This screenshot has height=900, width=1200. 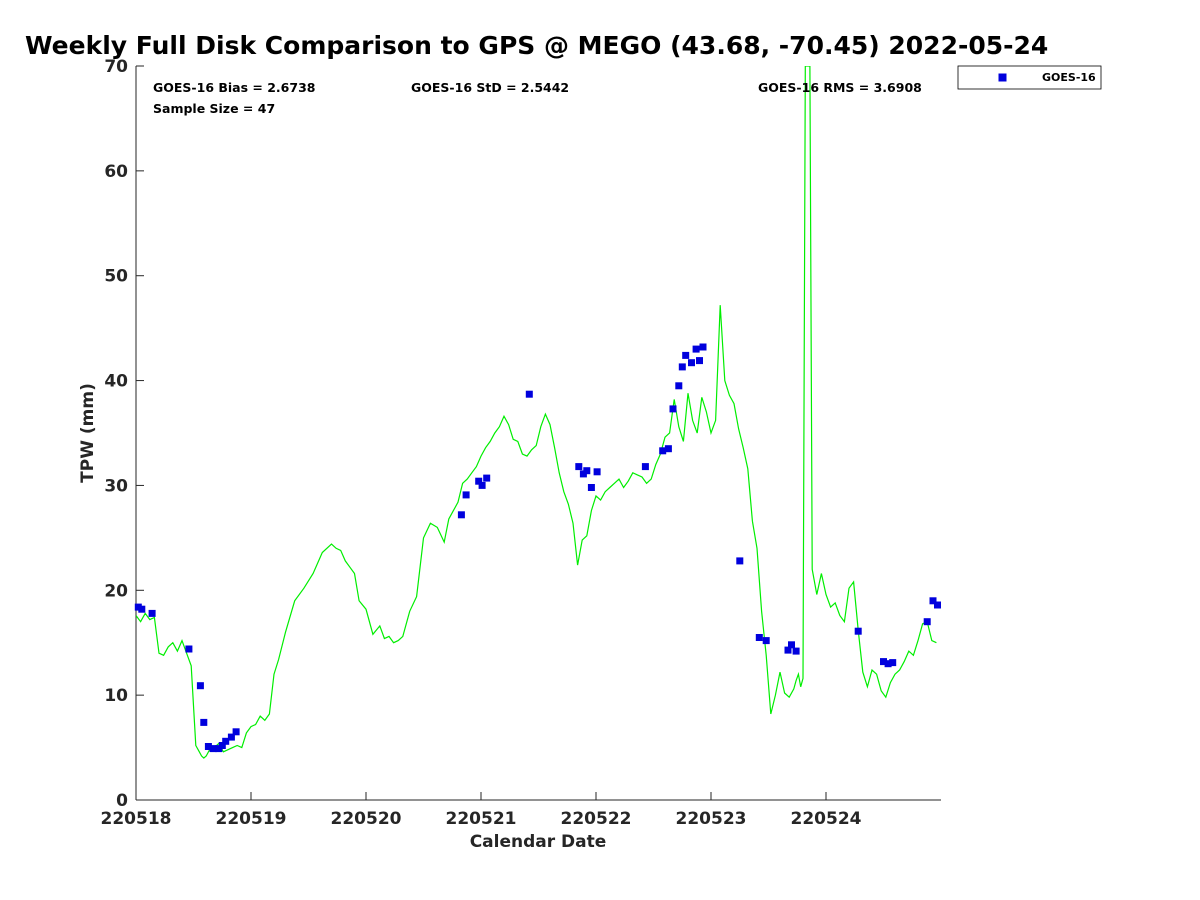 I want to click on legend-label-goes16: GOES-16, so click(x=1069, y=77).